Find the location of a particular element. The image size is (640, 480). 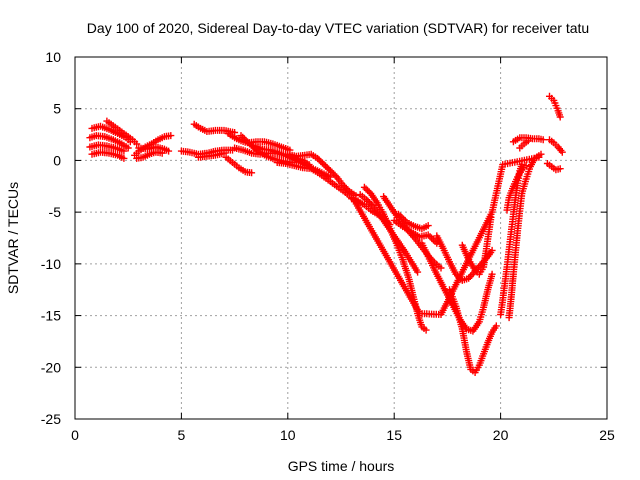

y-tick-label: -25 is located at coordinates (51, 419).